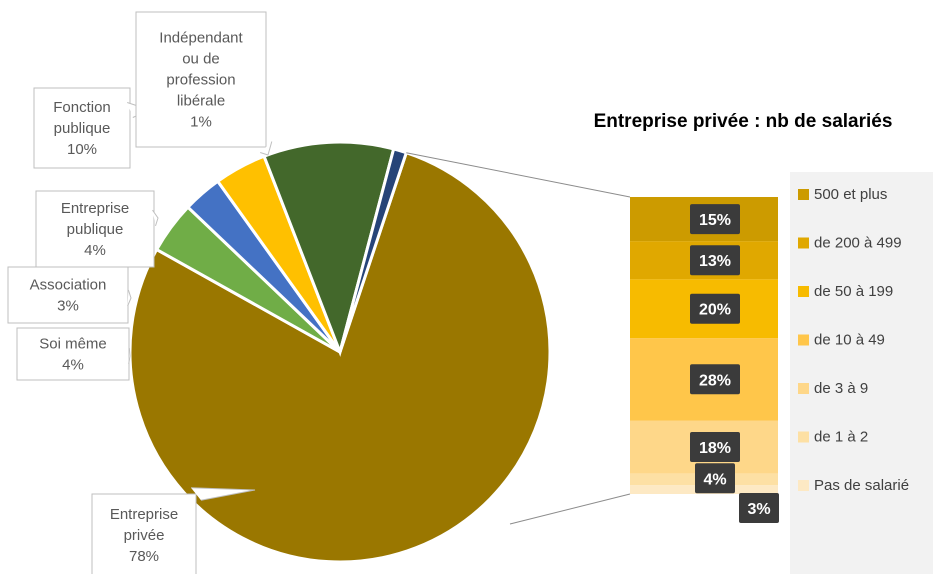  I want to click on legend-background, so click(861, 373).